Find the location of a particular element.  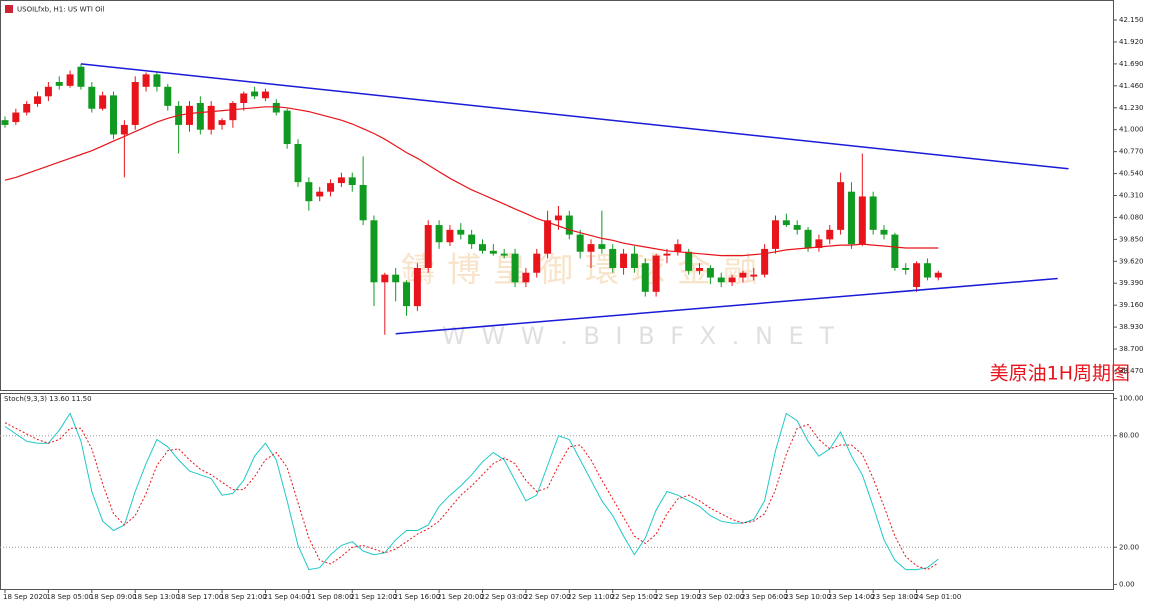

x-tick-label: 23 Sep 02:00 is located at coordinates (721, 597).